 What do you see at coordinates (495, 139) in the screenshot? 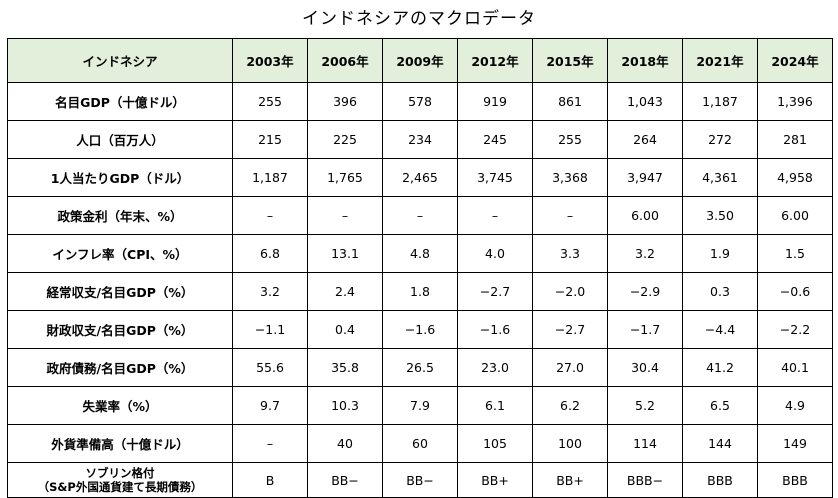
I see `table-cell: 245` at bounding box center [495, 139].